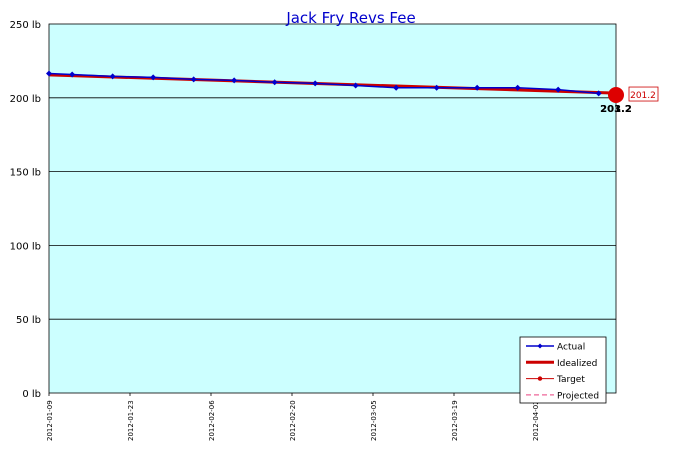 Image resolution: width=682 pixels, height=466 pixels. What do you see at coordinates (374, 420) in the screenshot?
I see `x-tick-label: 2012-03-05` at bounding box center [374, 420].